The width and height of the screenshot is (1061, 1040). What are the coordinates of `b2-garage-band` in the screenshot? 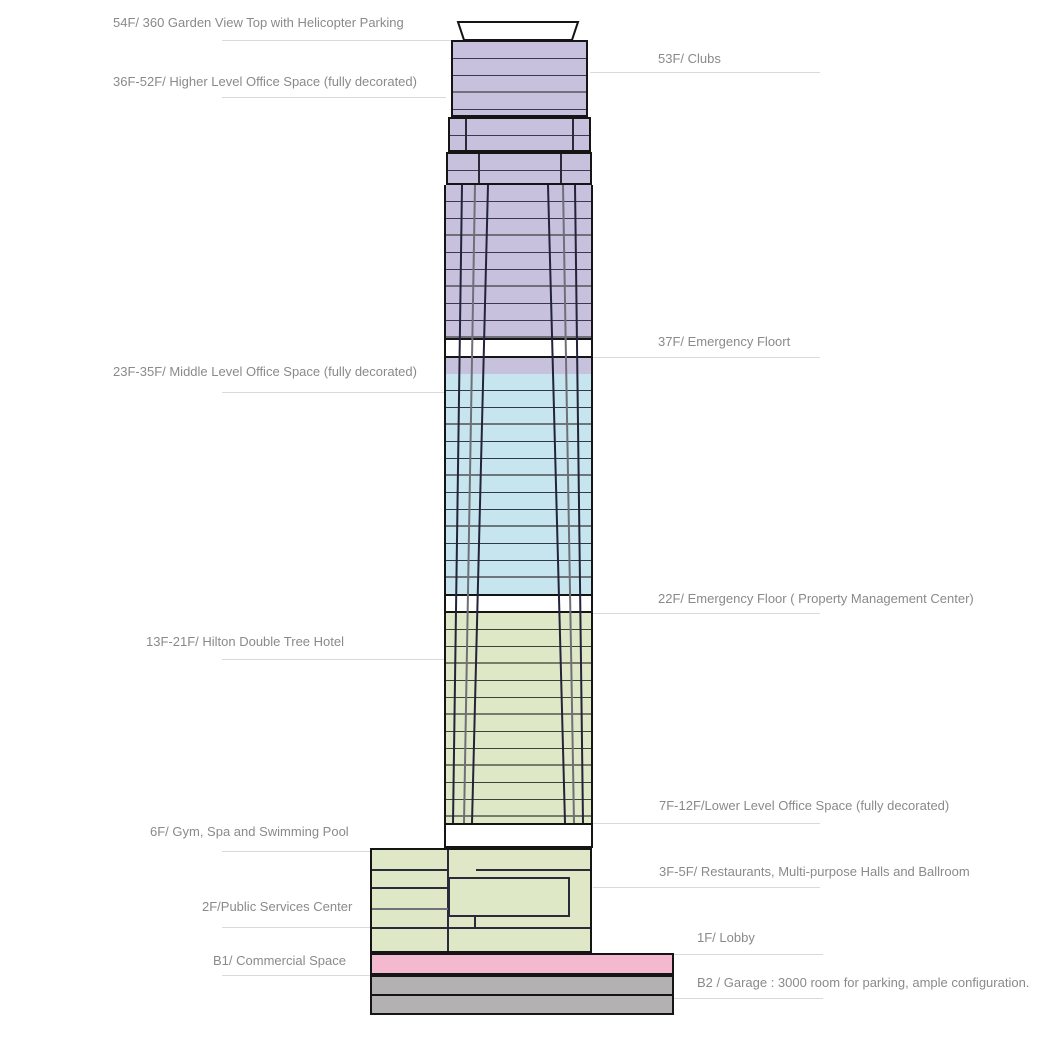 It's located at (522, 995).